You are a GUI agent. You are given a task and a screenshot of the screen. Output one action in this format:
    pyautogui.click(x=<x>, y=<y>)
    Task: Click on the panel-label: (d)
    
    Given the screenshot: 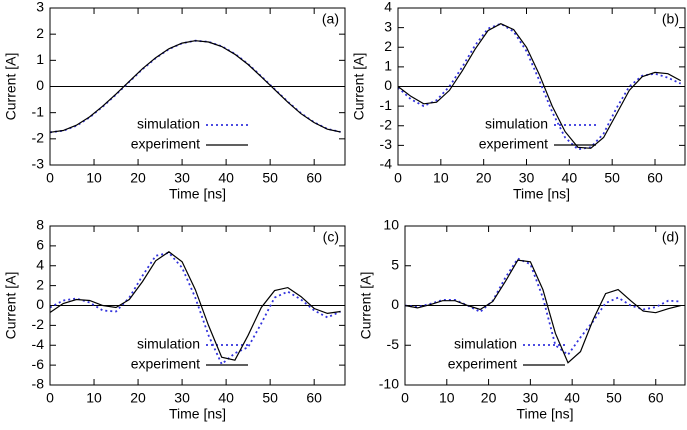 What is the action you would take?
    pyautogui.click(x=670, y=237)
    